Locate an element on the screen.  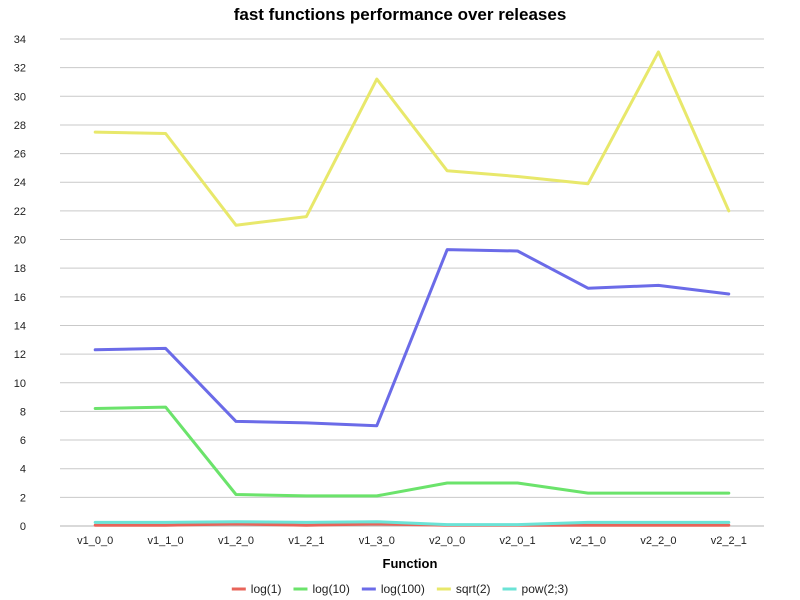
chart-title: fast functions performance over releases is located at coordinates (400, 14).